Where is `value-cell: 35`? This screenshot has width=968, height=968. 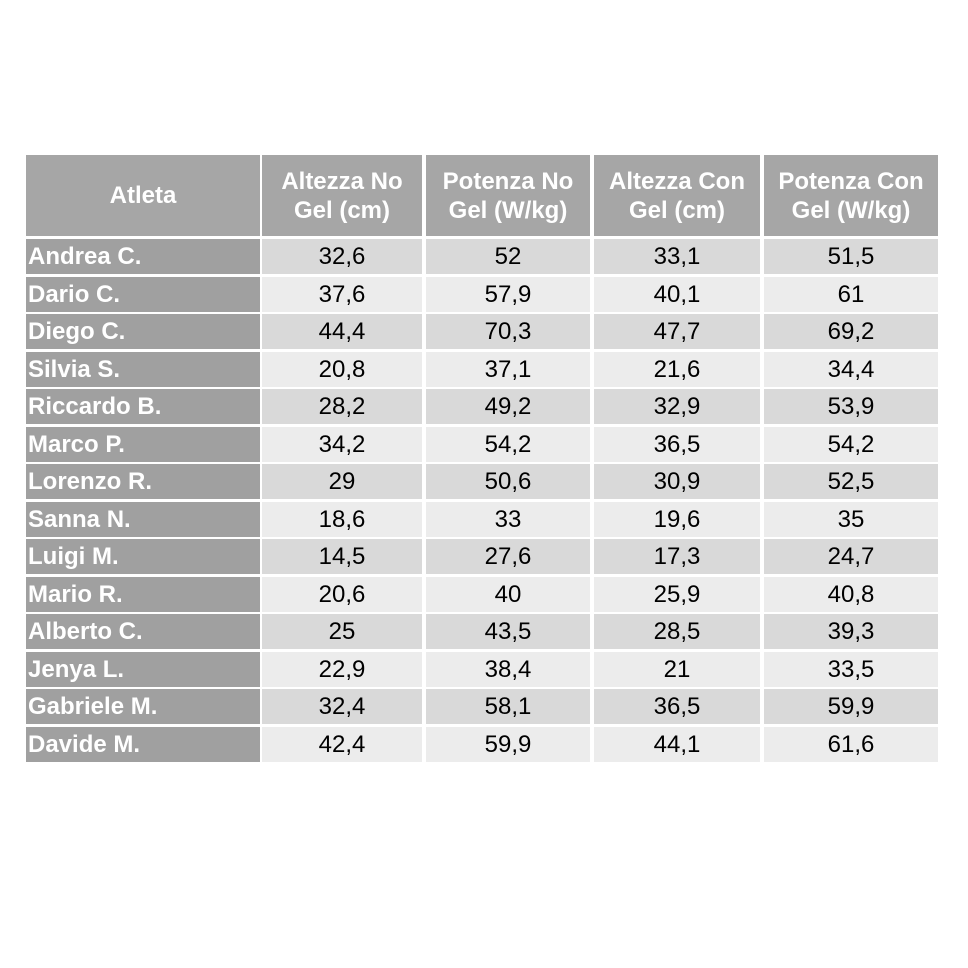 value-cell: 35 is located at coordinates (851, 519).